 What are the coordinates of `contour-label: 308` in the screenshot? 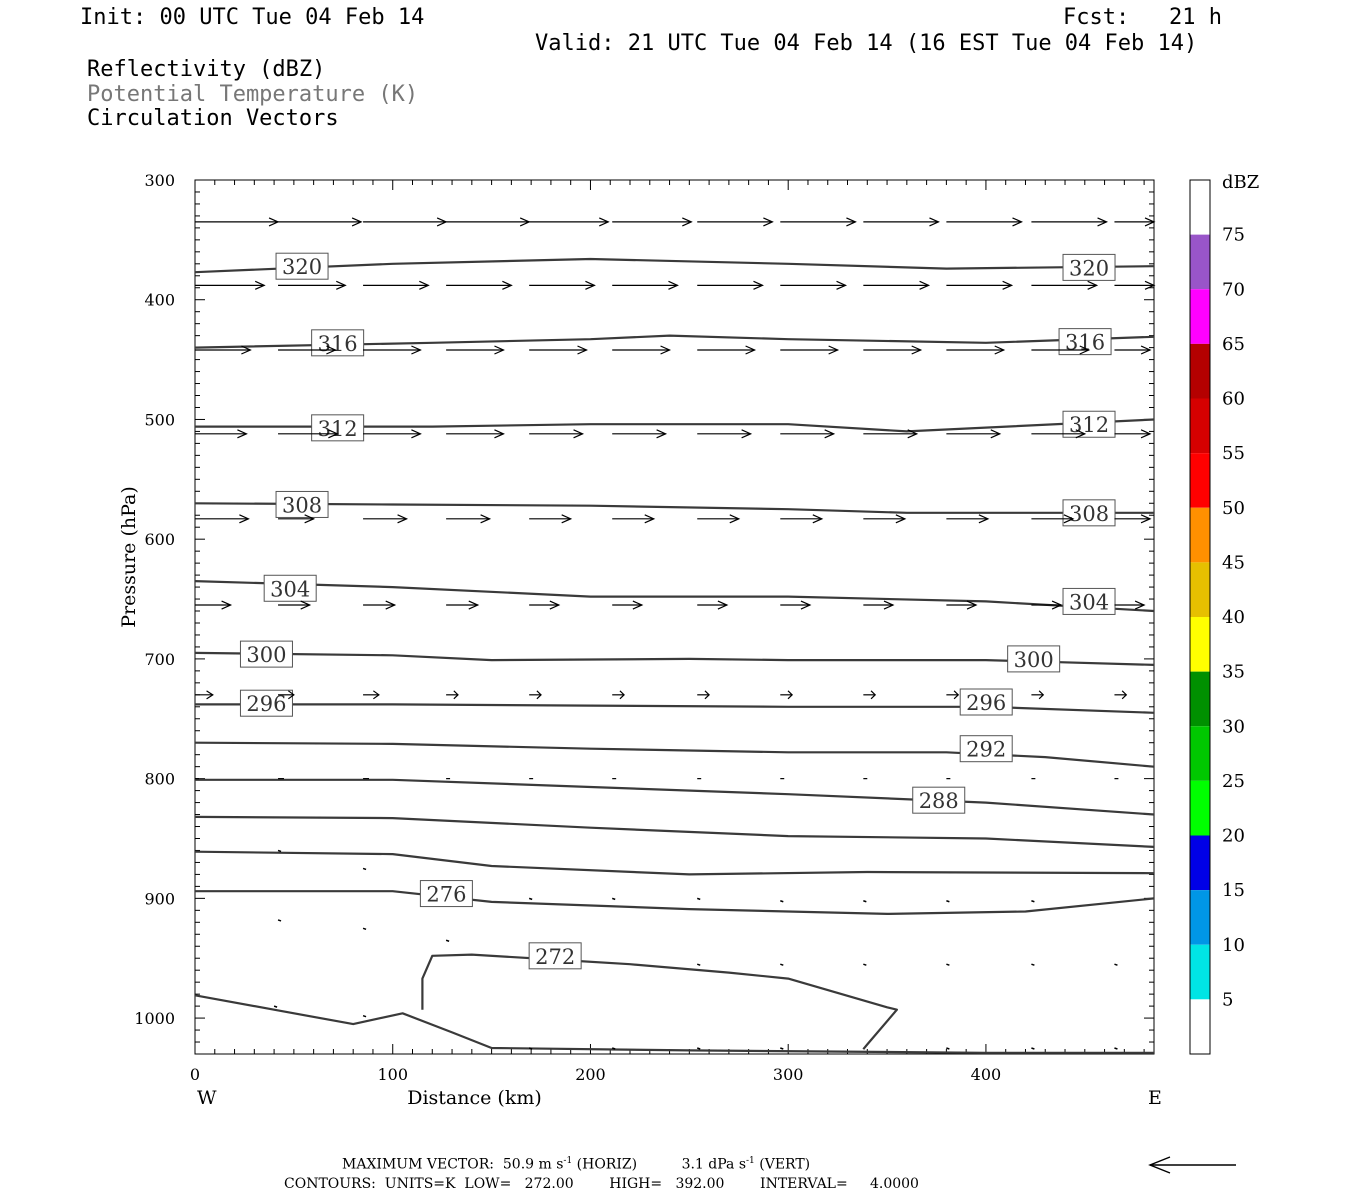 It's located at (1089, 514).